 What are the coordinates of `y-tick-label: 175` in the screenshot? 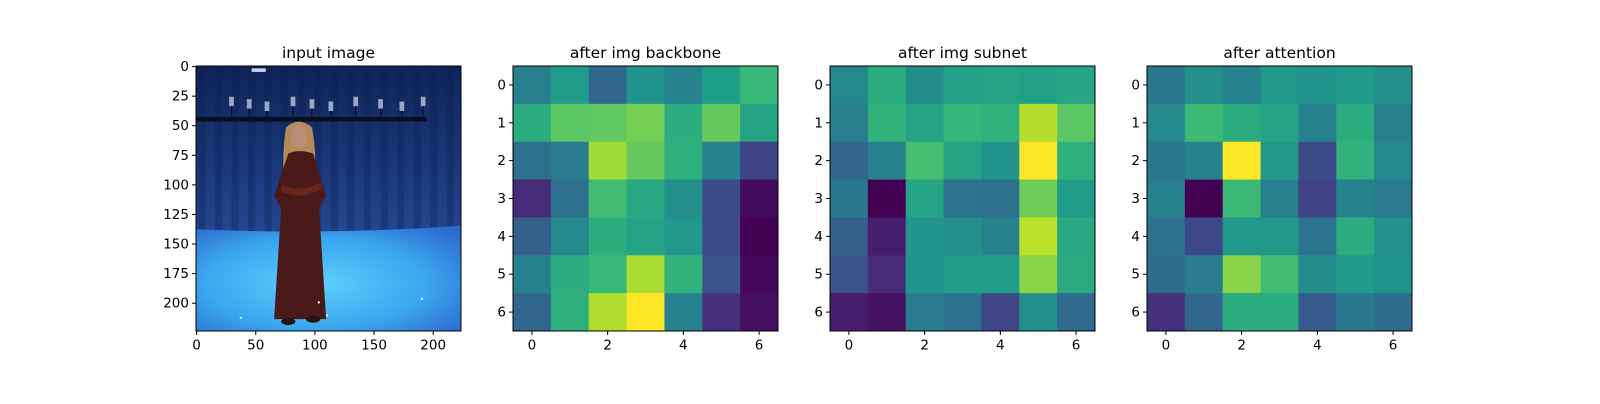 It's located at (176, 274).